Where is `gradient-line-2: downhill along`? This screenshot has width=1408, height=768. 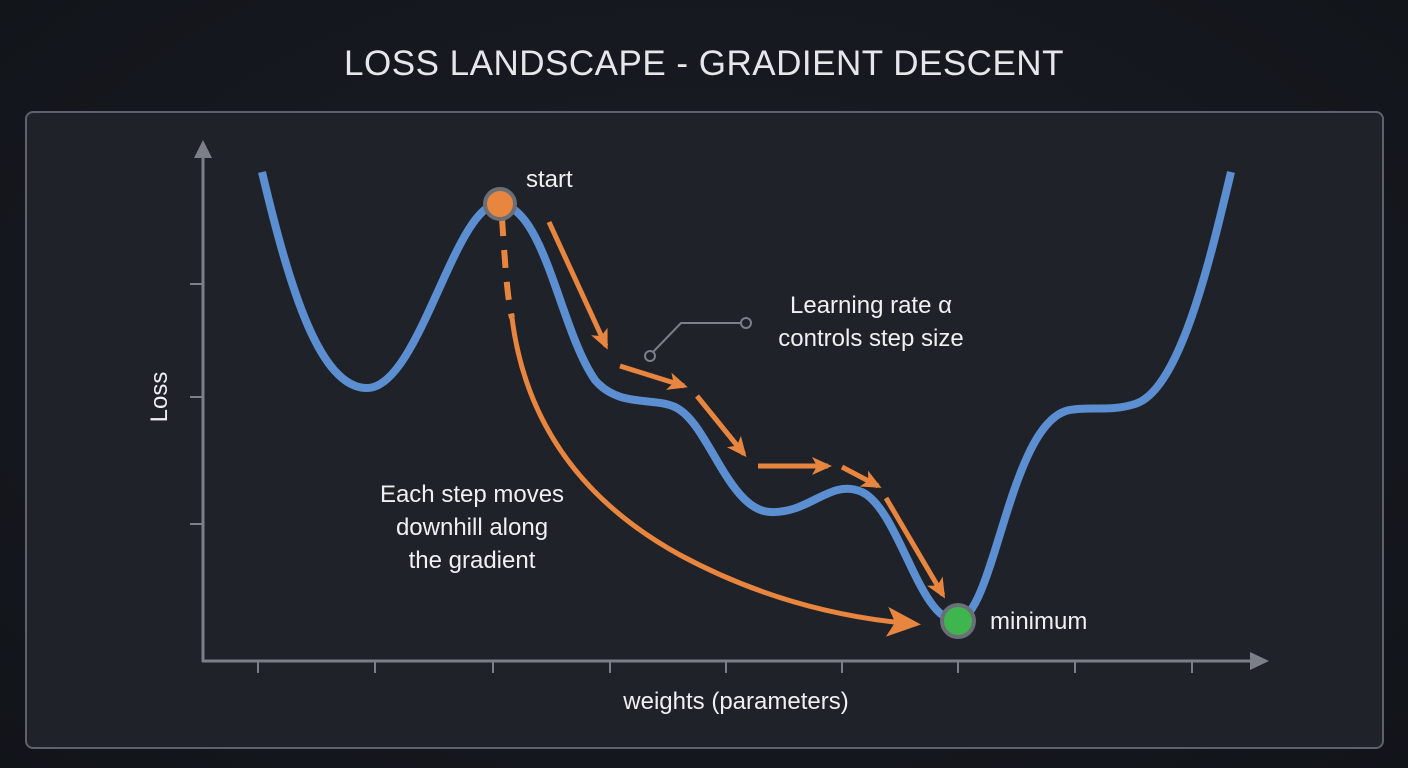
gradient-line-2: downhill along is located at coordinates (472, 527).